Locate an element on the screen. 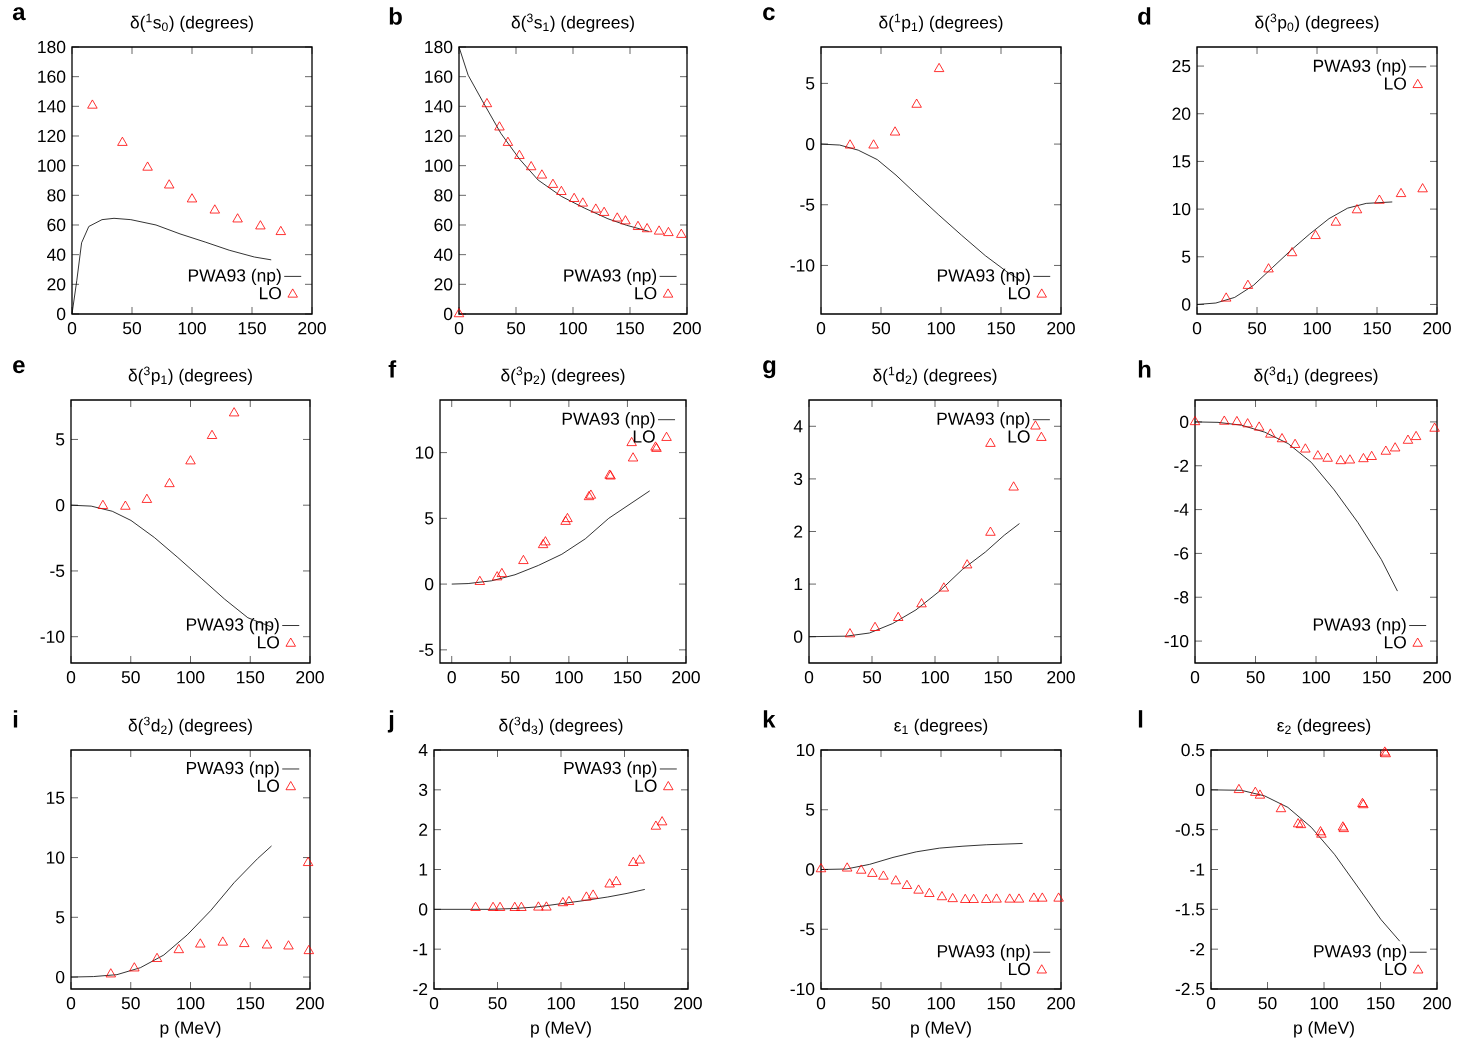  y-tick-label: 60 is located at coordinates (443, 225).